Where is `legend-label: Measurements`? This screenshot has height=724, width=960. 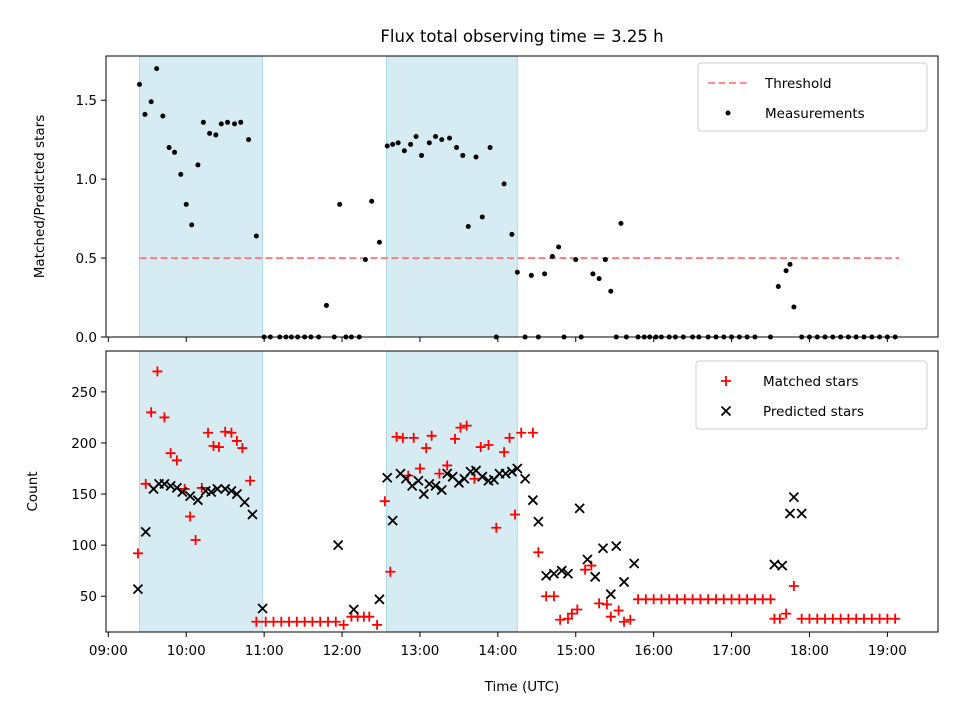 legend-label: Measurements is located at coordinates (815, 114).